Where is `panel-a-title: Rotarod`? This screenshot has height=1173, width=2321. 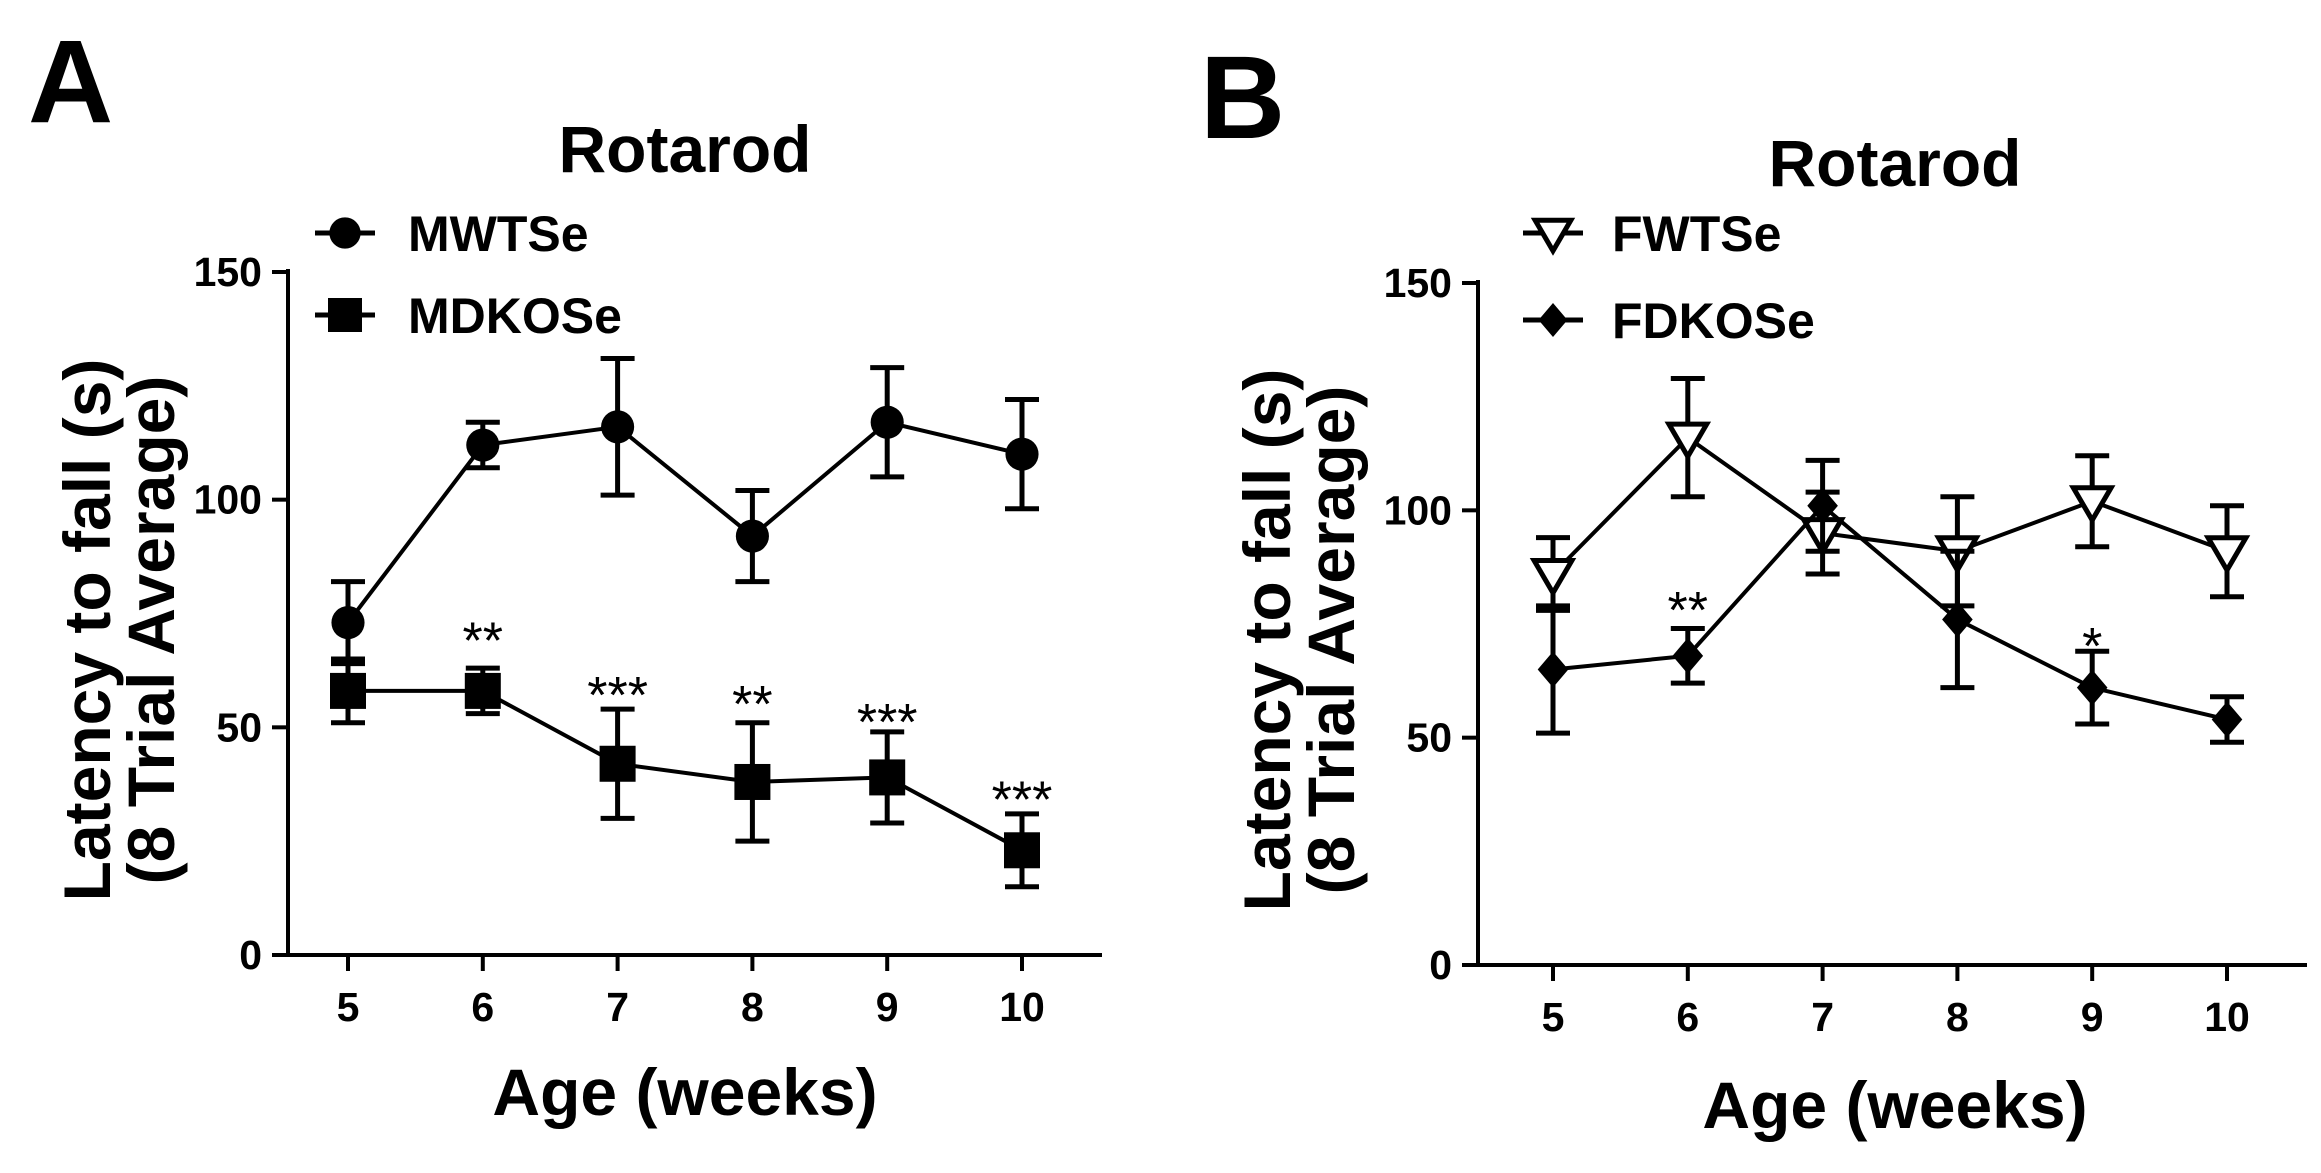 panel-a-title: Rotarod is located at coordinates (685, 149).